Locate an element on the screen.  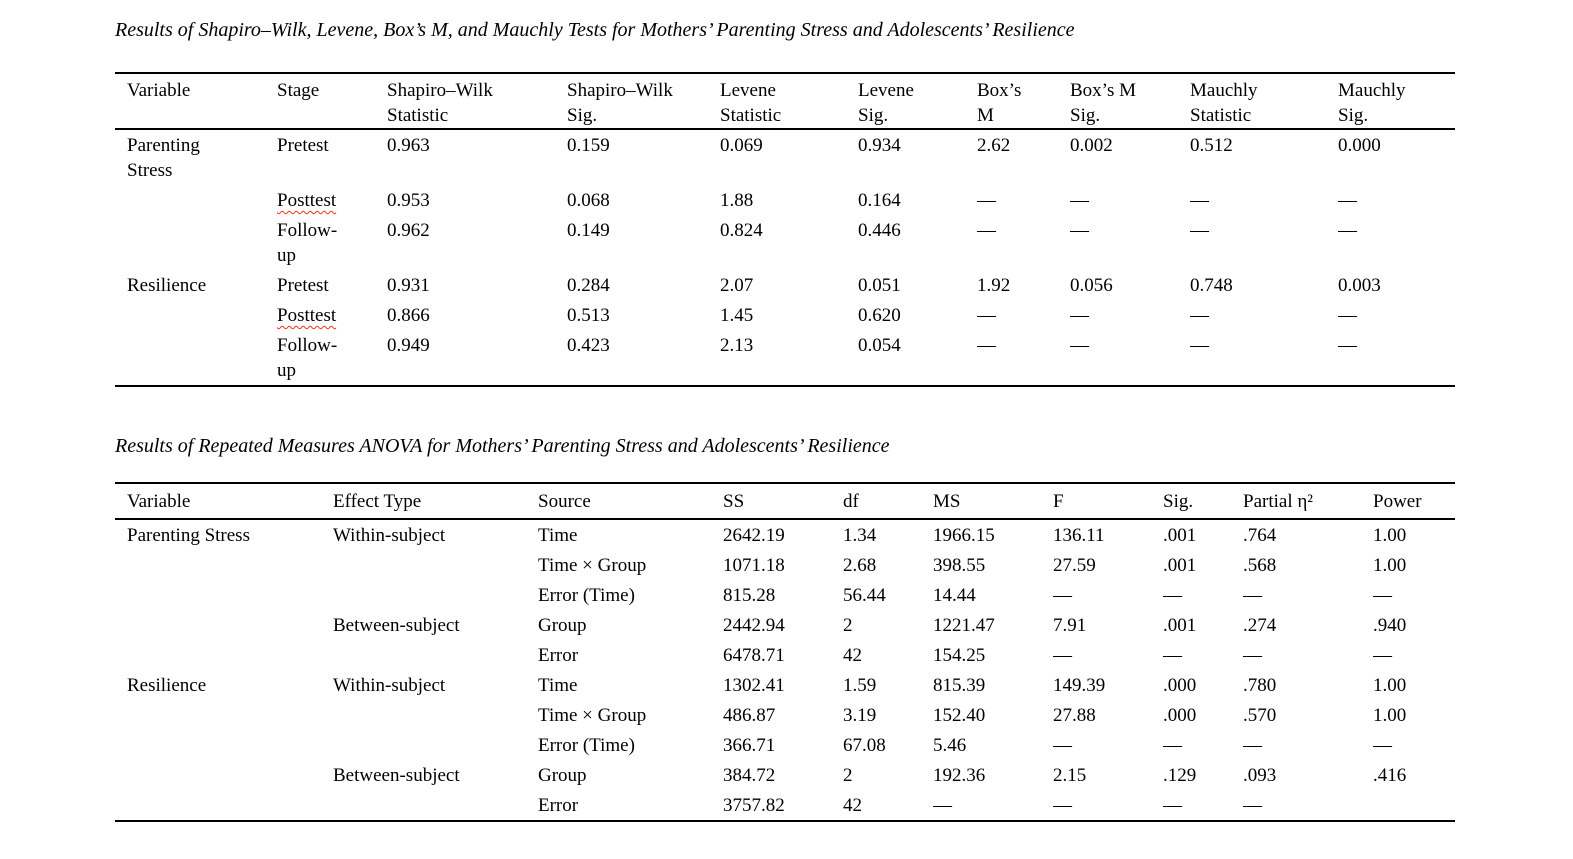
column-header: Mauchly Sig. is located at coordinates (1372, 103).